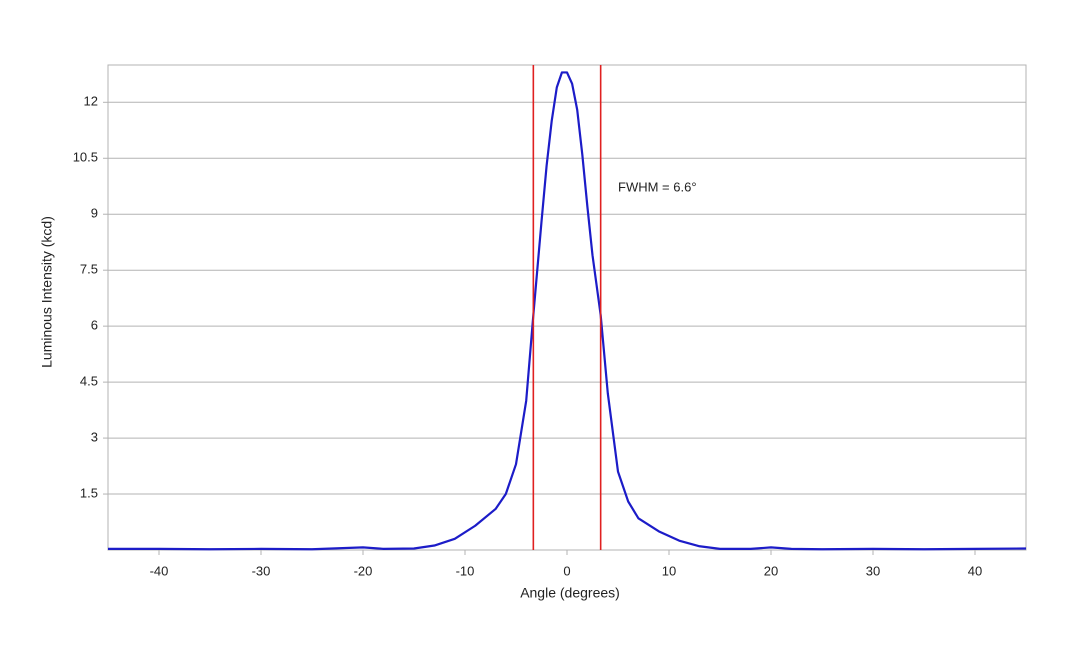 Image resolution: width=1080 pixels, height=648 pixels. Describe the element at coordinates (94, 213) in the screenshot. I see `y-tick-label: 9` at that location.